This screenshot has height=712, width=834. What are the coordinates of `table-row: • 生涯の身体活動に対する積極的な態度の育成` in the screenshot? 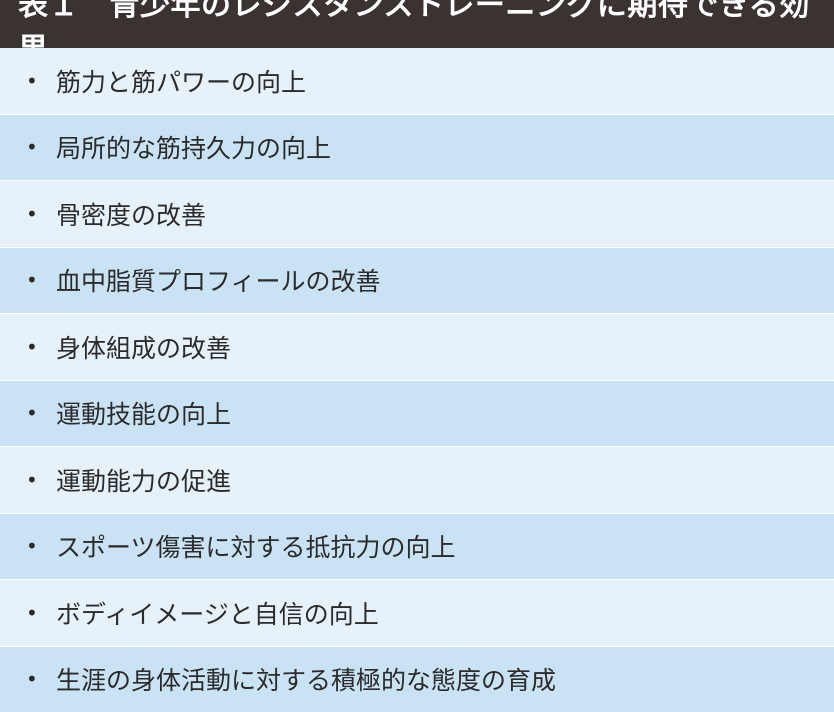 It's located at (417, 679).